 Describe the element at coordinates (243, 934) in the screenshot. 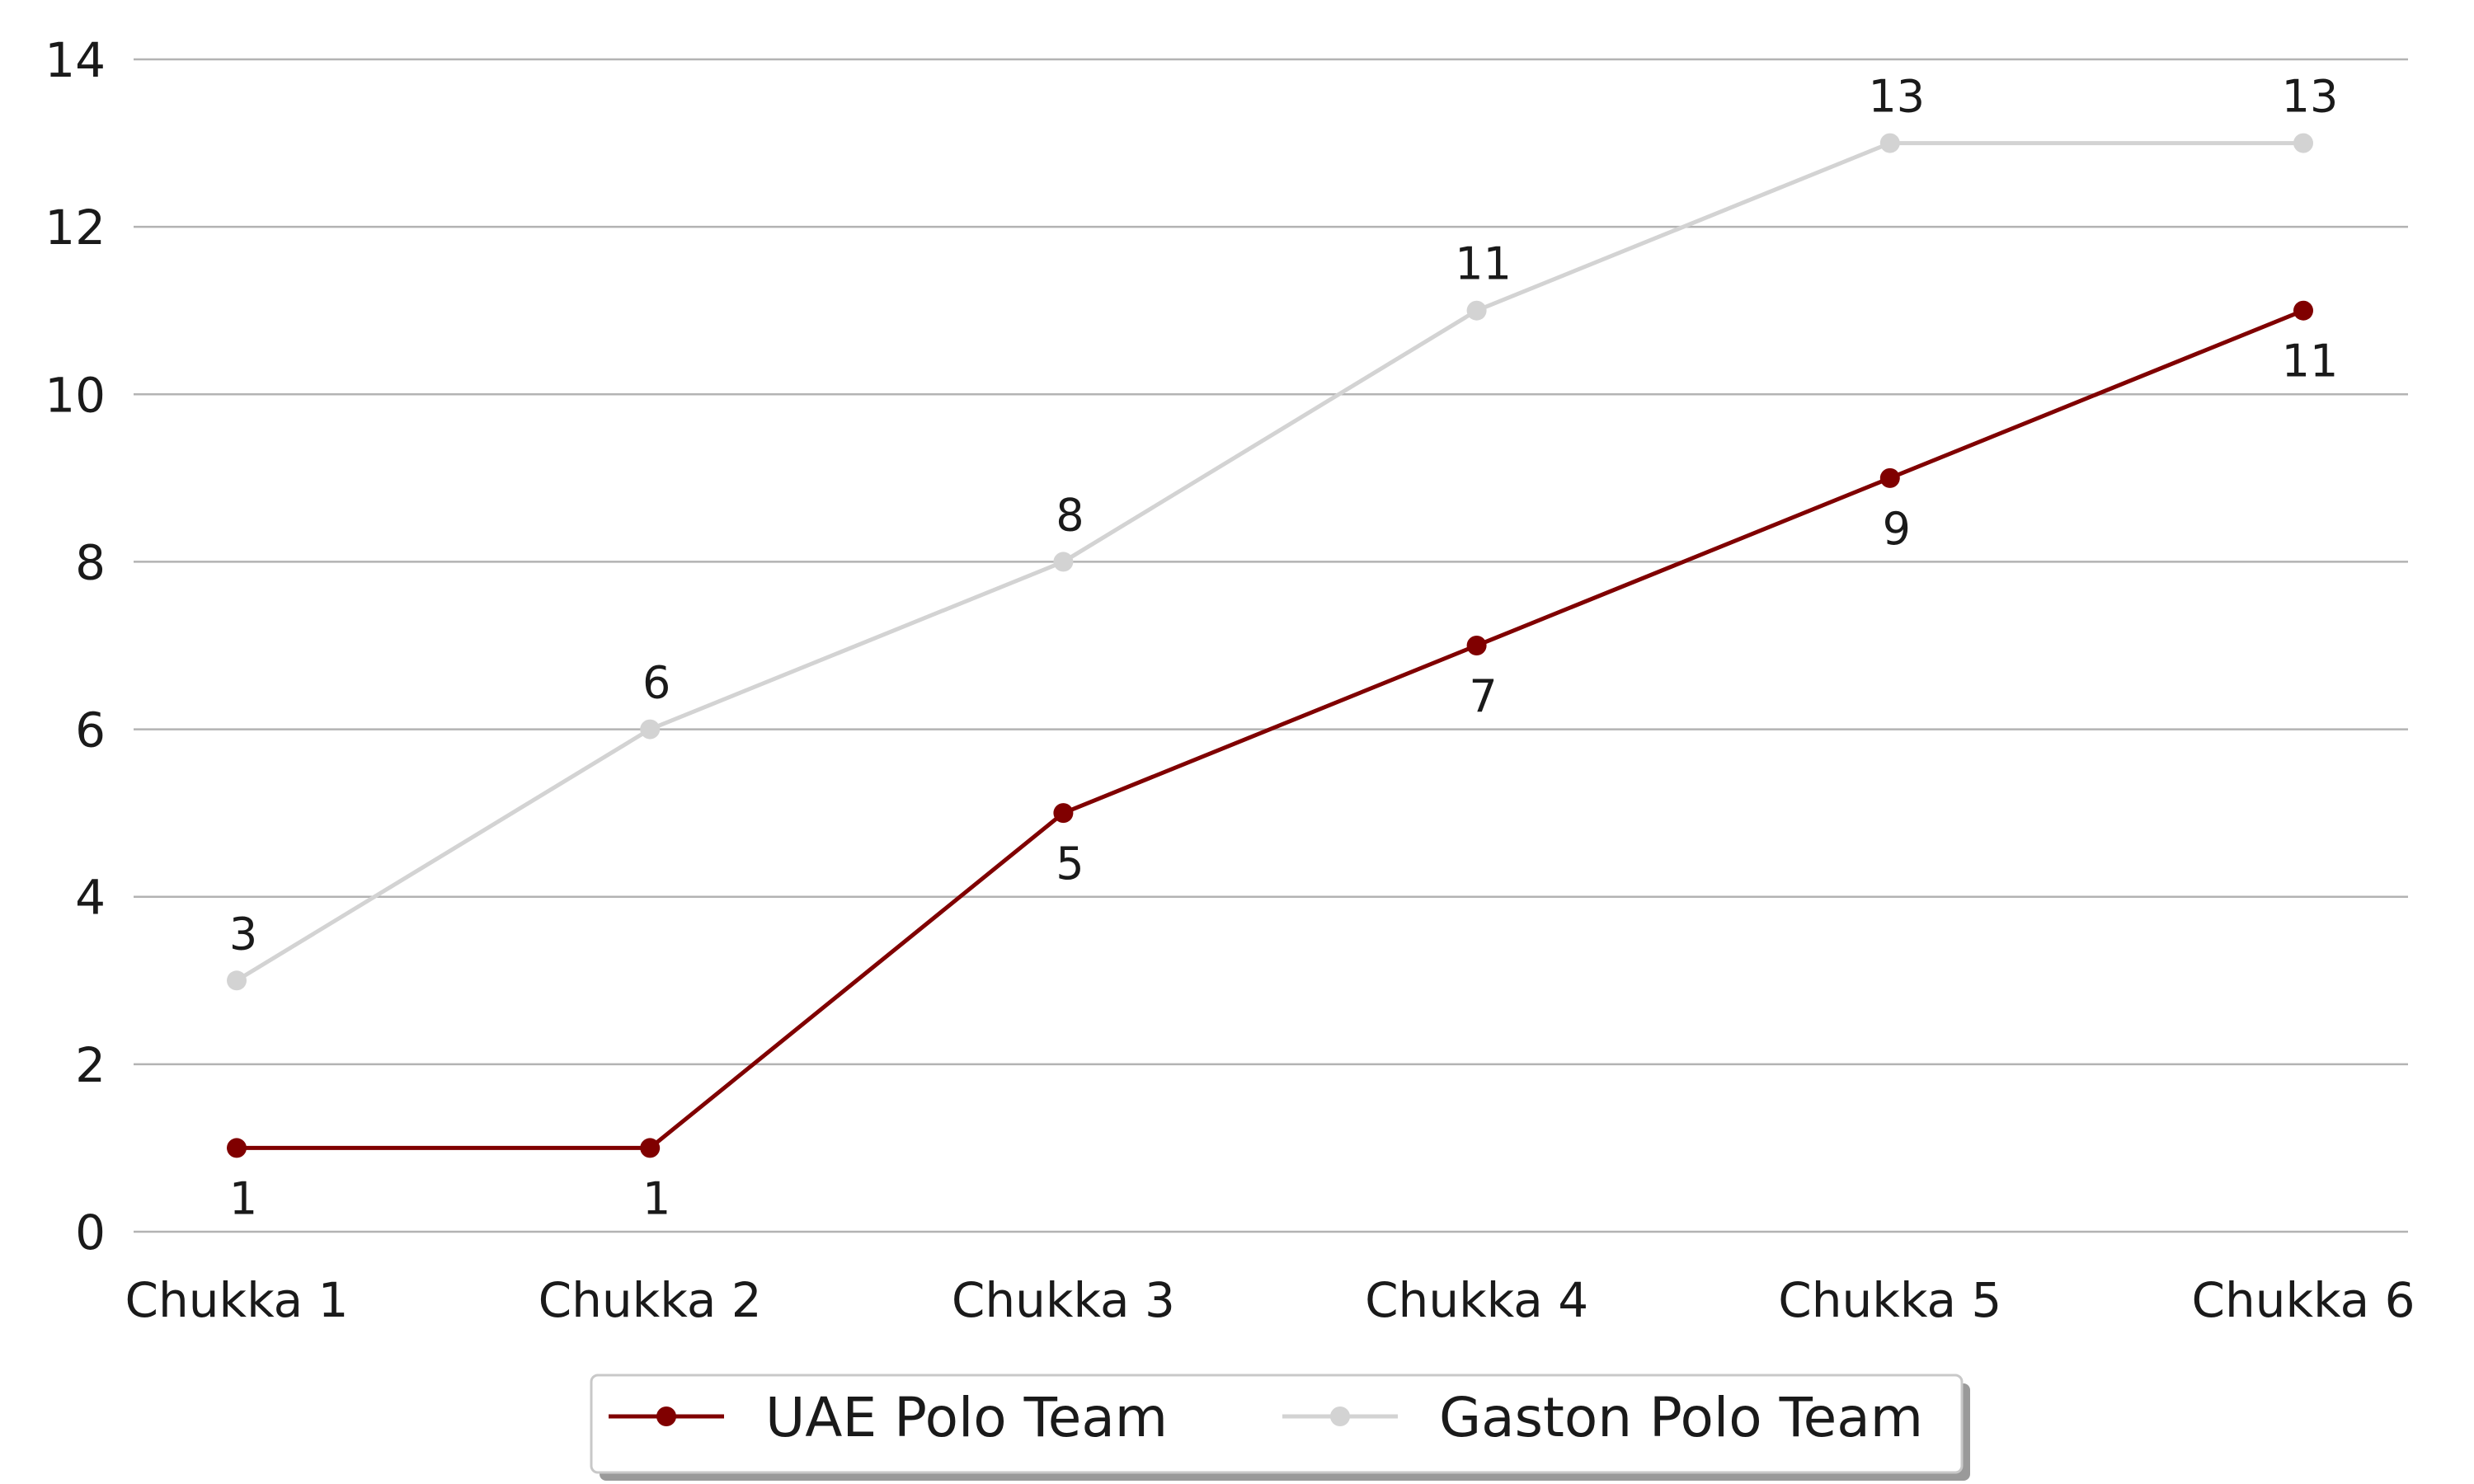

I see `data-label: 3` at that location.